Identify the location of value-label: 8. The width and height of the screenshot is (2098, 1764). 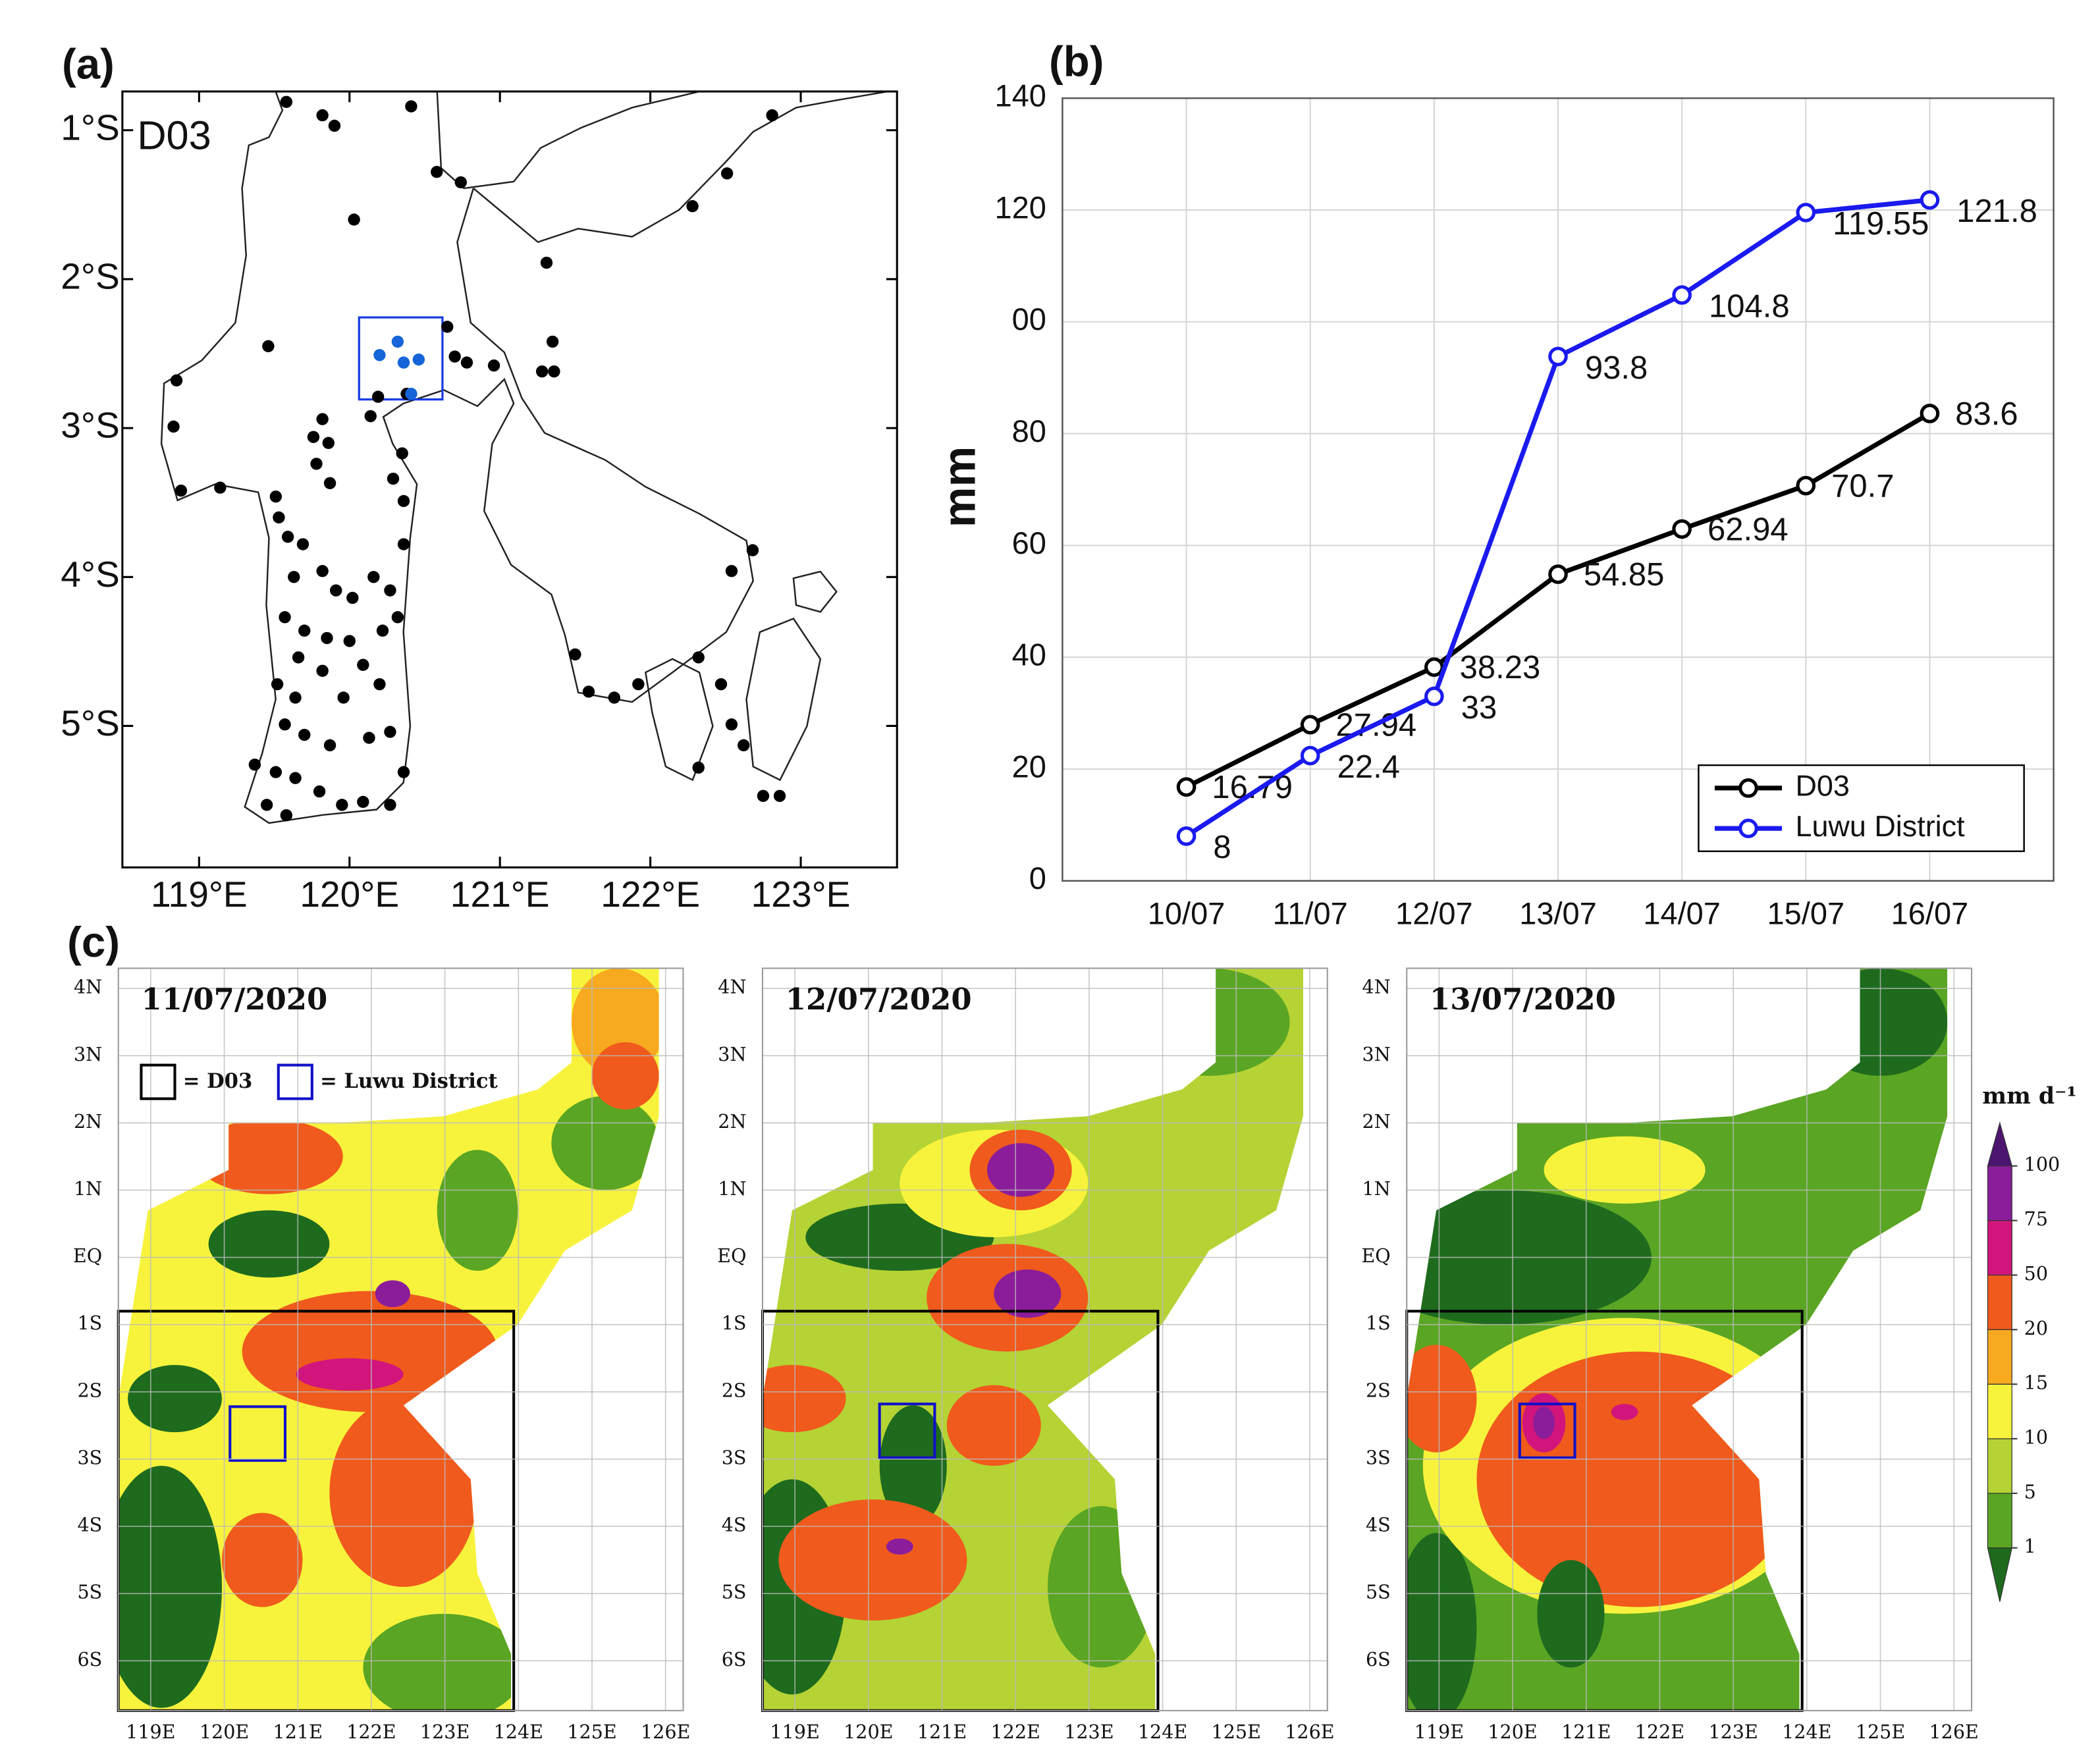
(1222, 847).